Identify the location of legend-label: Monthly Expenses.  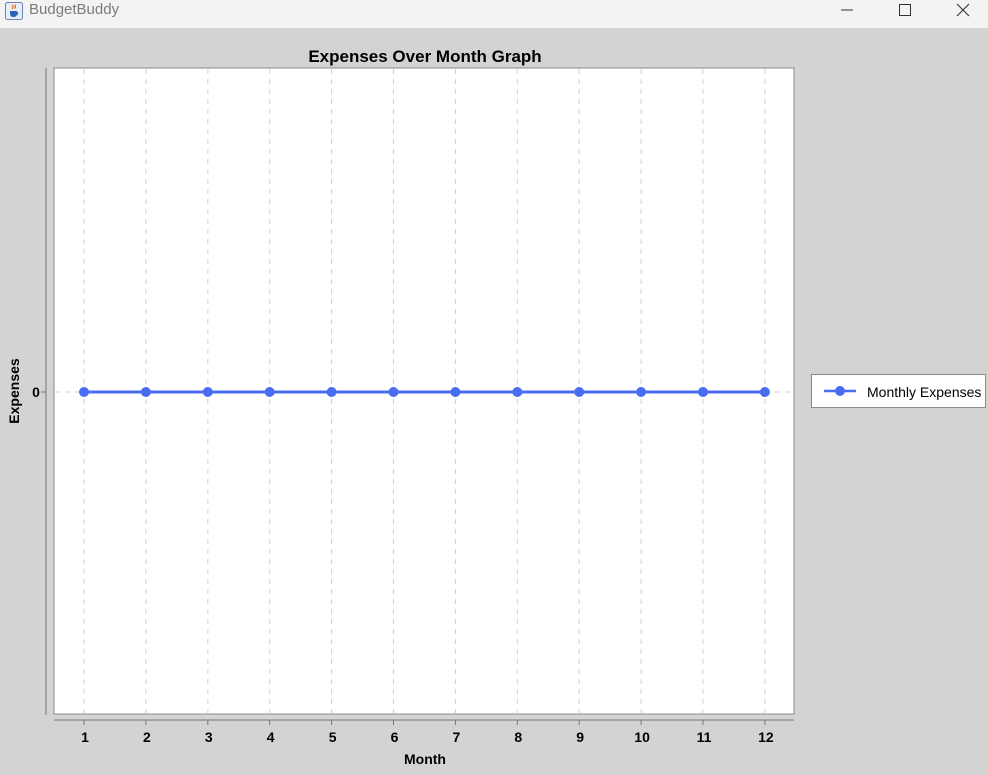
(924, 392).